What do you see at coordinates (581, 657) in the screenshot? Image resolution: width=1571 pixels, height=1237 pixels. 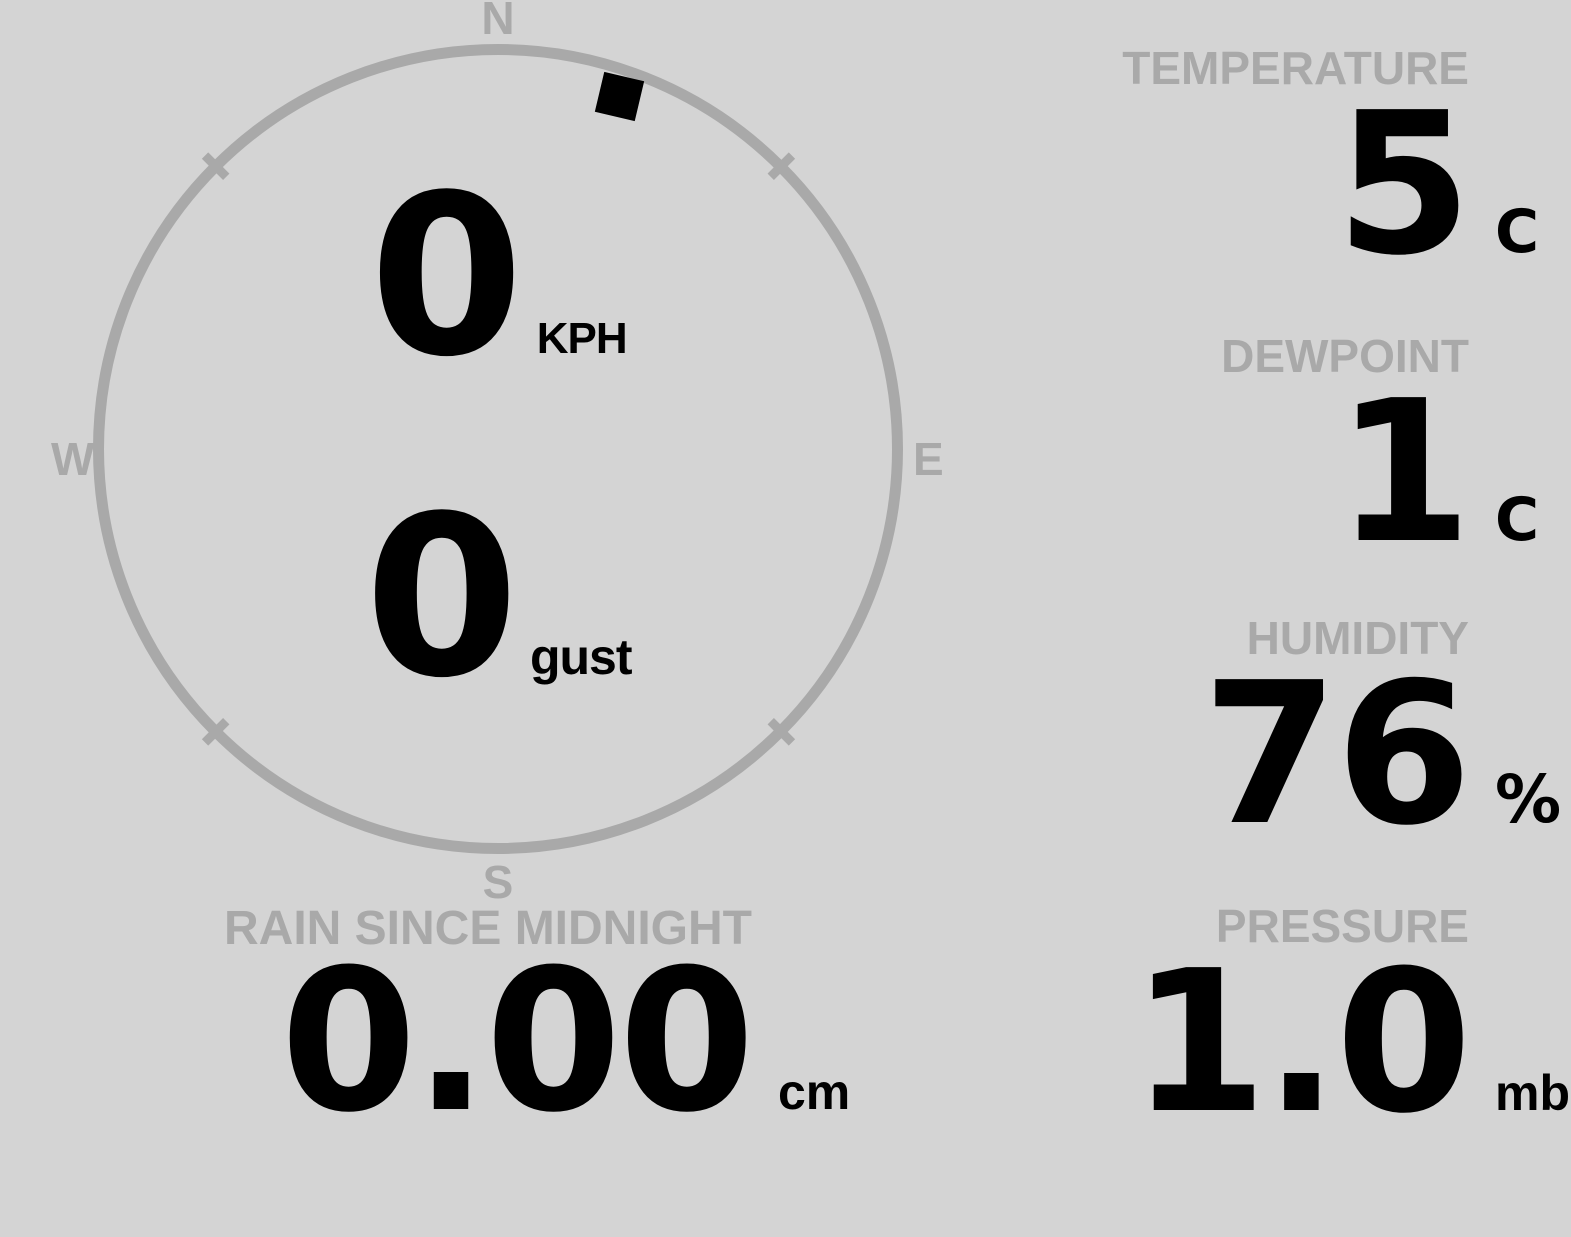 I see `wind-gust-unit: gust` at bounding box center [581, 657].